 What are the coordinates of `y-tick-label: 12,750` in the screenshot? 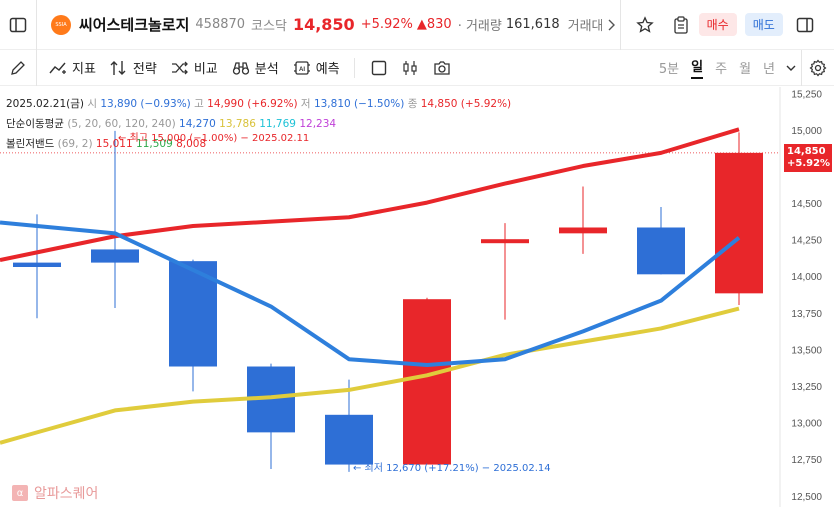 It's located at (806, 460).